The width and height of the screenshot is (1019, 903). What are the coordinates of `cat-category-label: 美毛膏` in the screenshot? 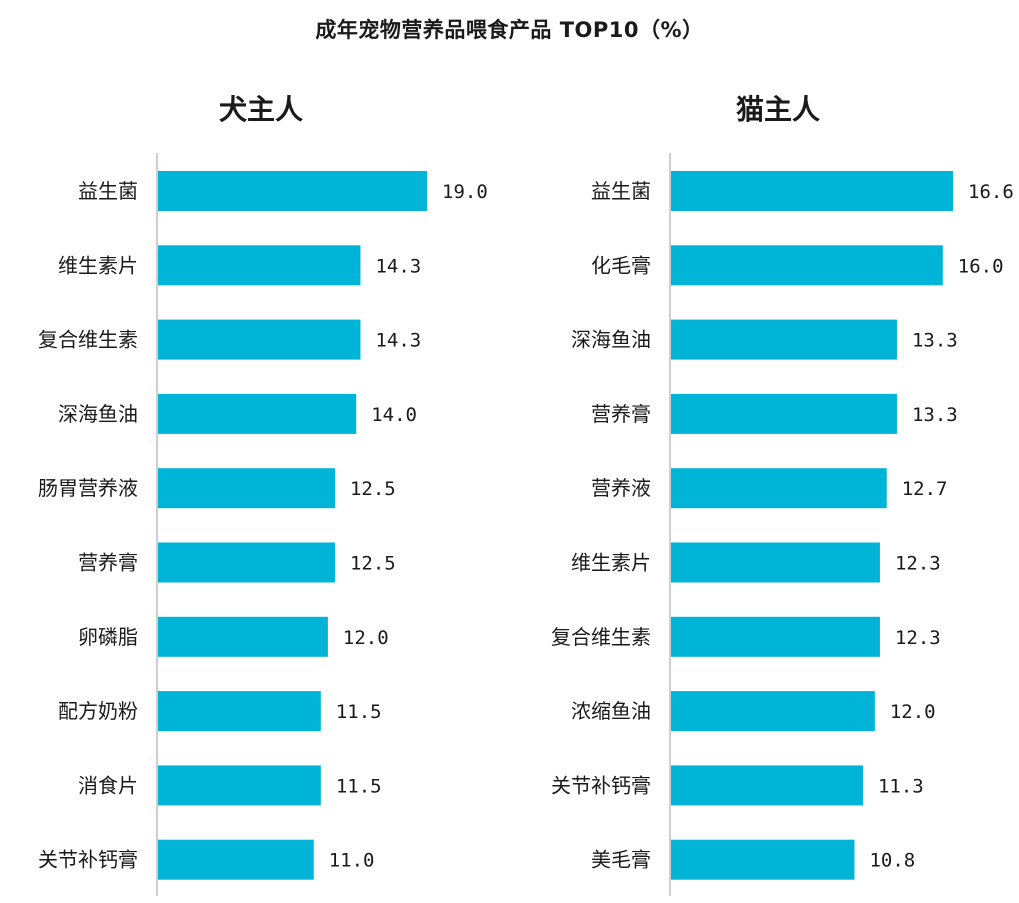 It's located at (621, 860).